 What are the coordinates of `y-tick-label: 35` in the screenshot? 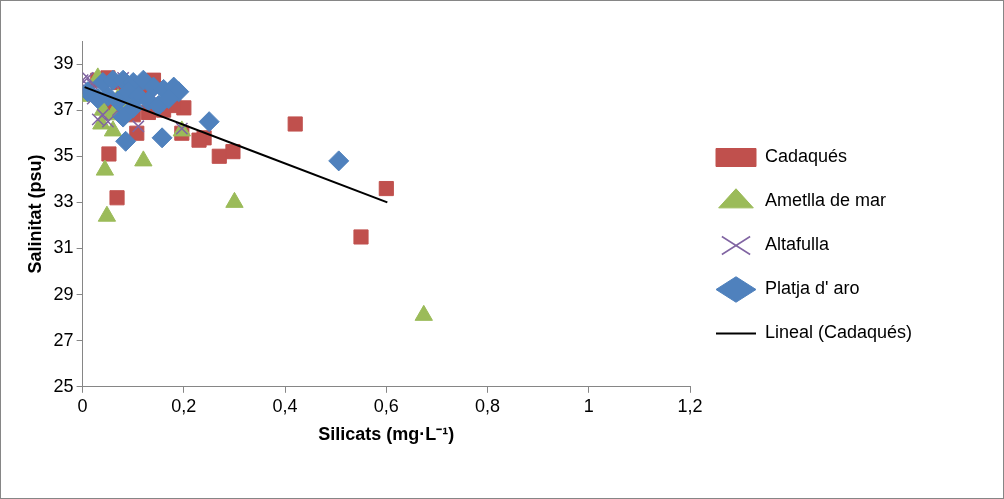 It's located at (63, 155).